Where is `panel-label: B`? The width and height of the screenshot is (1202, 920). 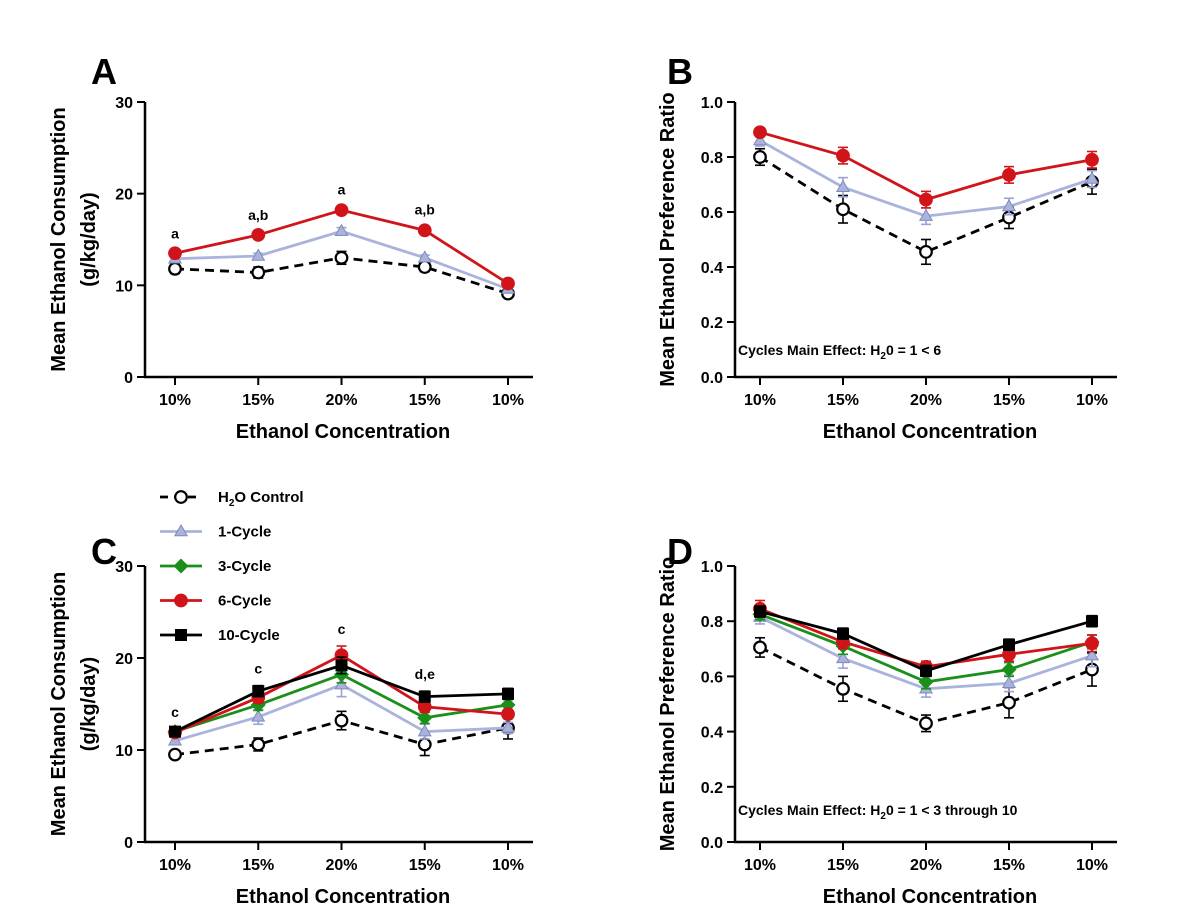 panel-label: B is located at coordinates (680, 71).